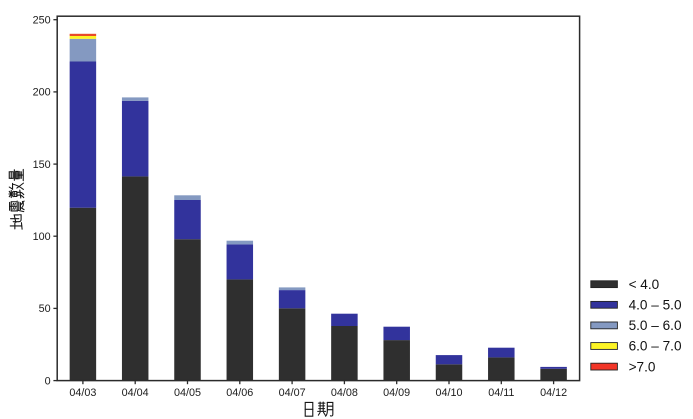  What do you see at coordinates (187, 393) in the screenshot?
I see `svg-text: 04/05` at bounding box center [187, 393].